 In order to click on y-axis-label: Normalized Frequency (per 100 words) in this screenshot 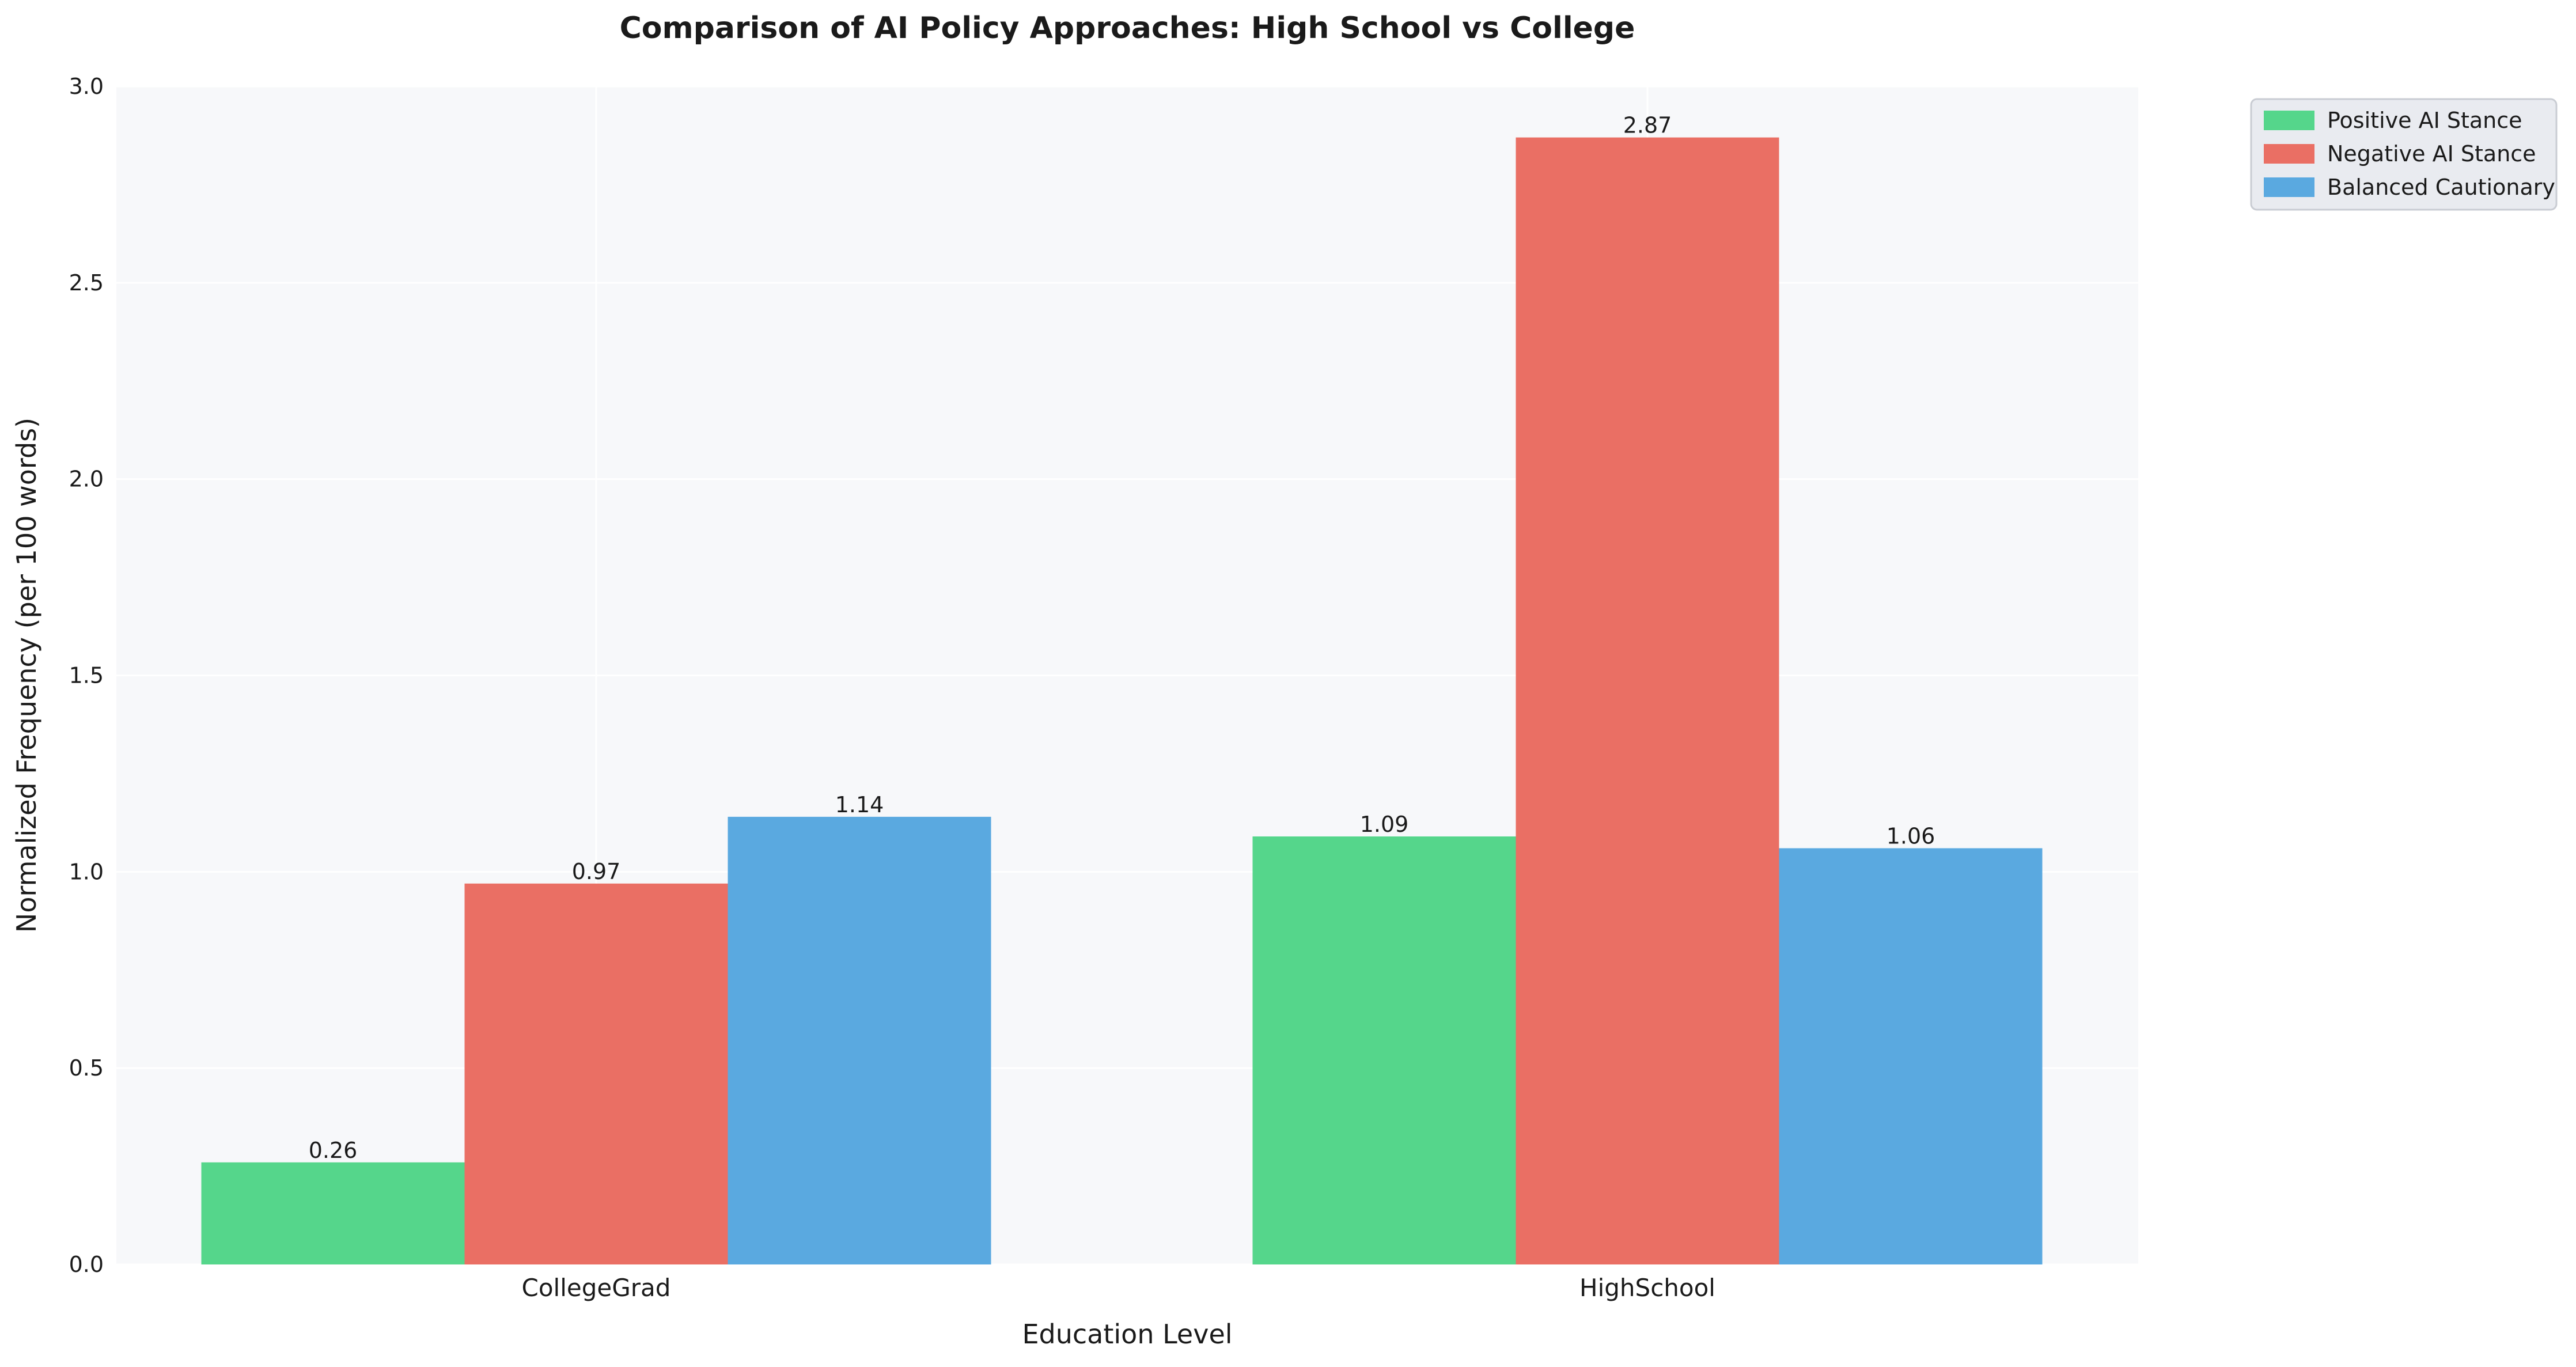, I will do `click(26, 675)`.